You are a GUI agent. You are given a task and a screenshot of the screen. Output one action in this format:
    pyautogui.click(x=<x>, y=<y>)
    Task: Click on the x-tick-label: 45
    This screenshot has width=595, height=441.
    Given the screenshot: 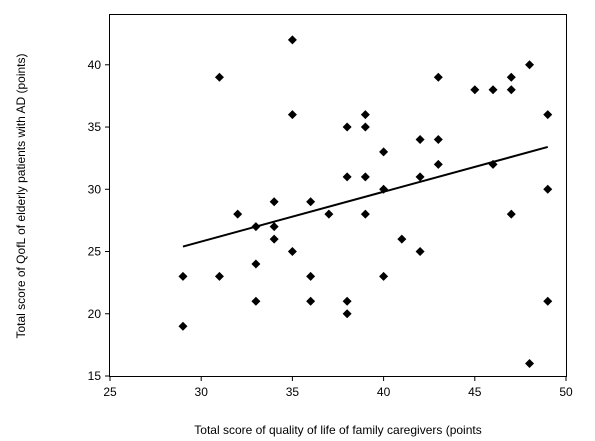 What is the action you would take?
    pyautogui.click(x=475, y=392)
    